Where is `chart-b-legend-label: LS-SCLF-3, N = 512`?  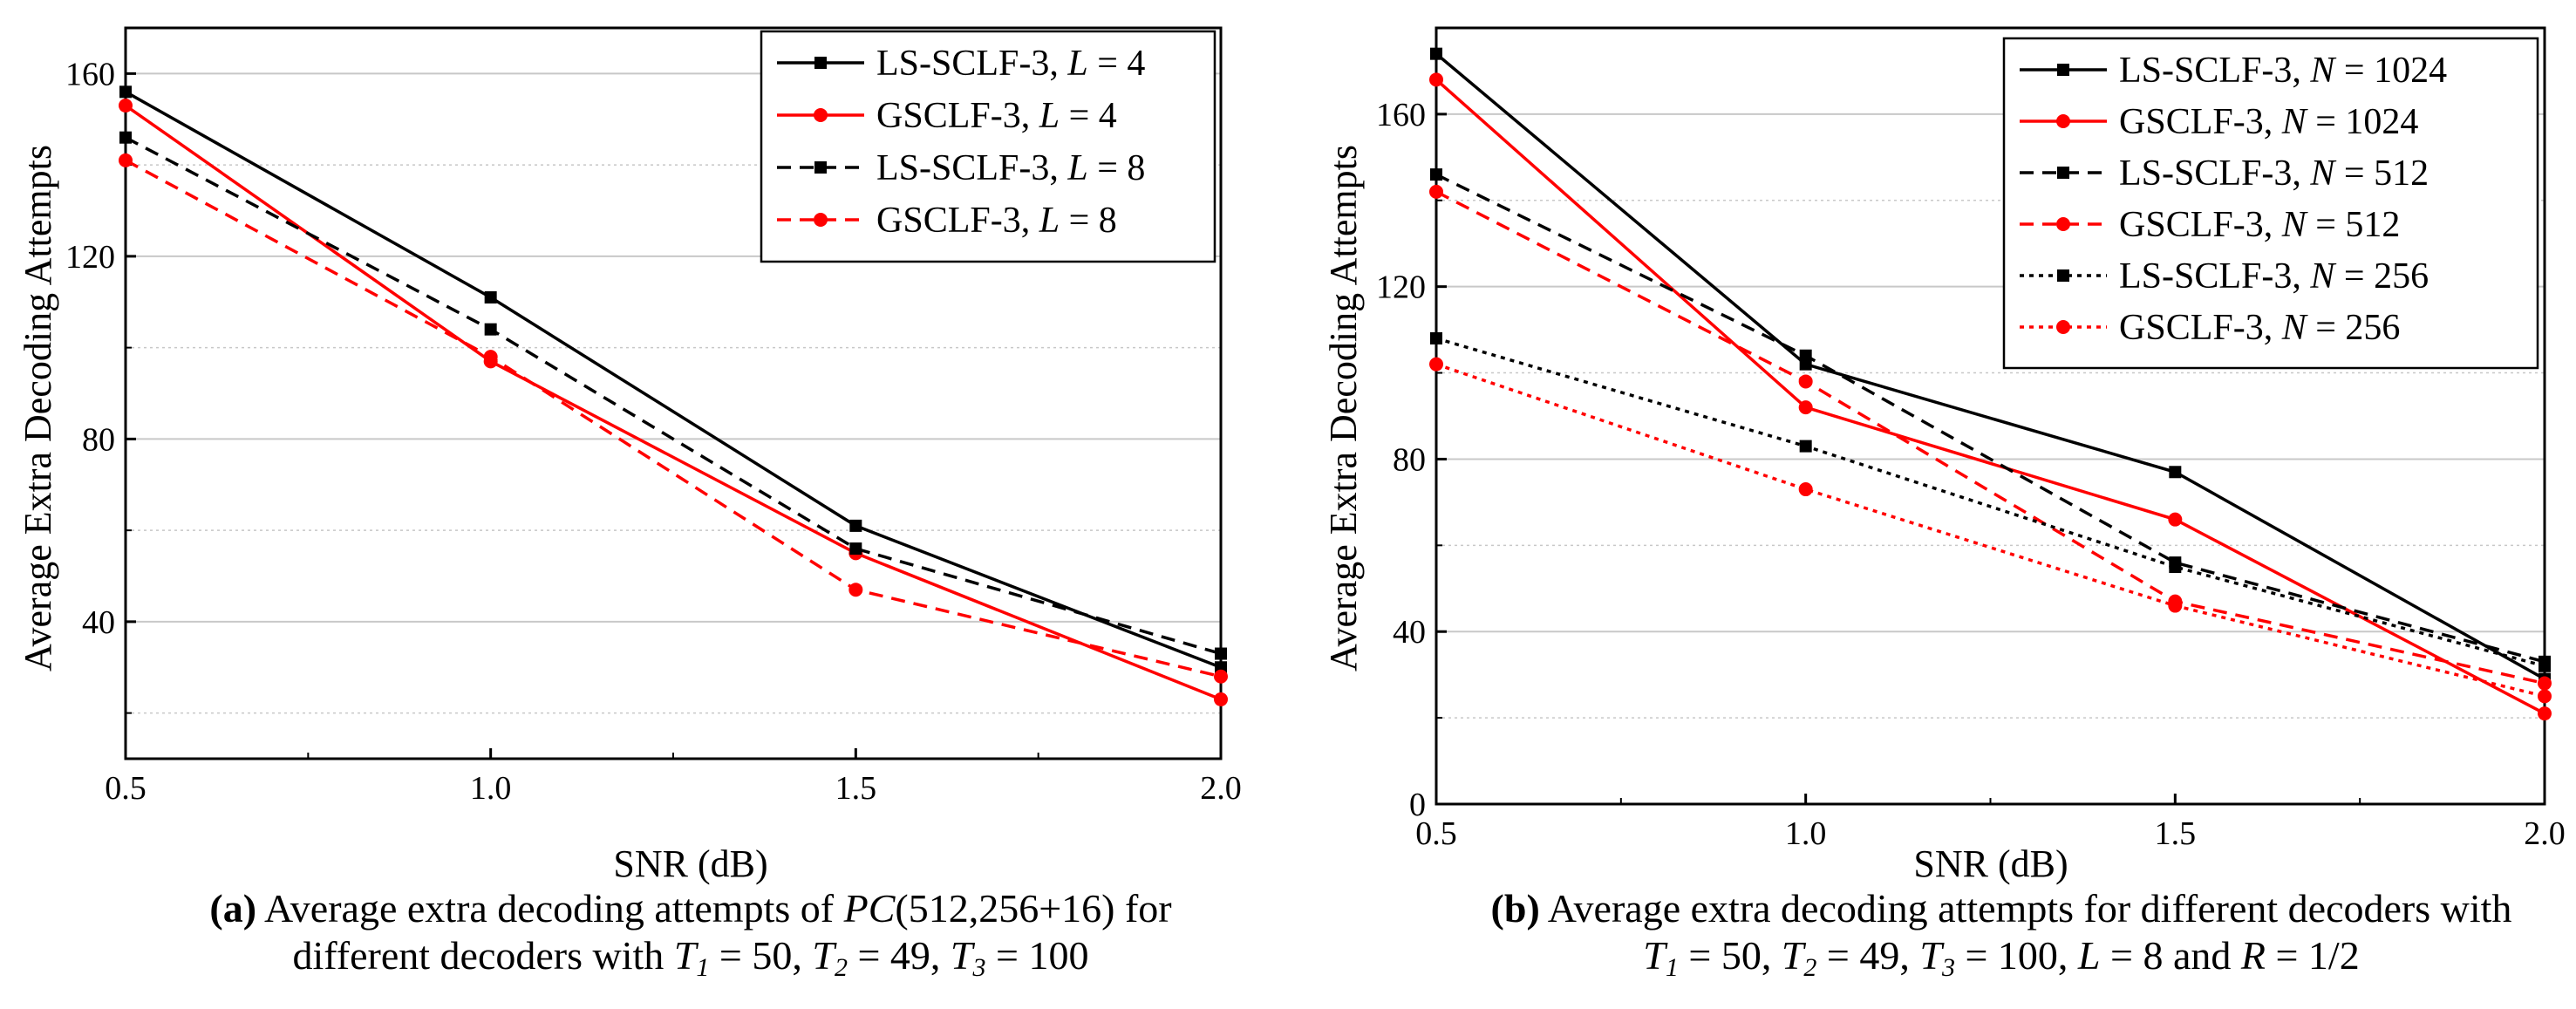
chart-b-legend-label: LS-SCLF-3, N = 512 is located at coordinates (2274, 173).